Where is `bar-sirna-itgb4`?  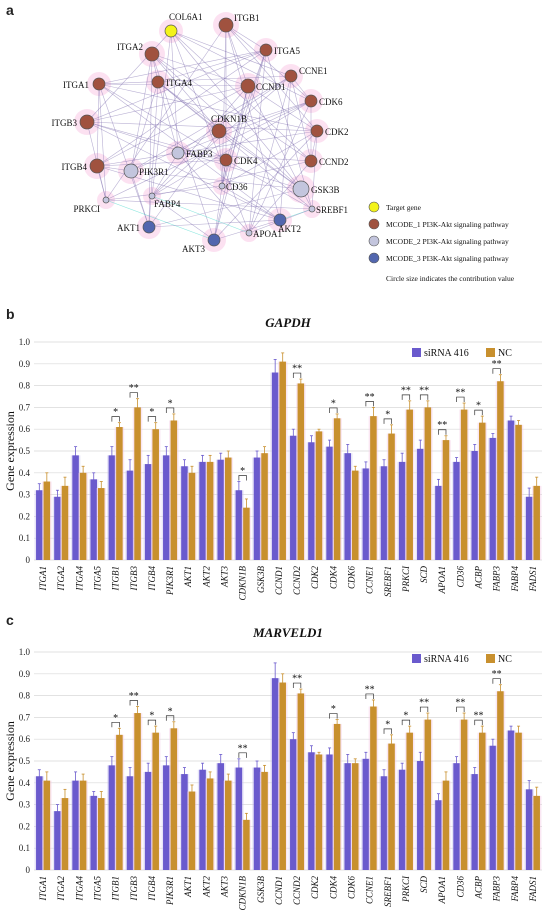
bar-sirna-itgb4 is located at coordinates (148, 820).